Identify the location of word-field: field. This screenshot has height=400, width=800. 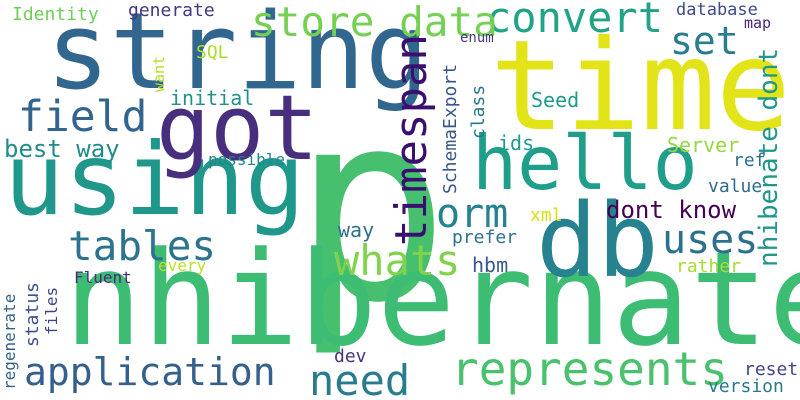
(83, 117).